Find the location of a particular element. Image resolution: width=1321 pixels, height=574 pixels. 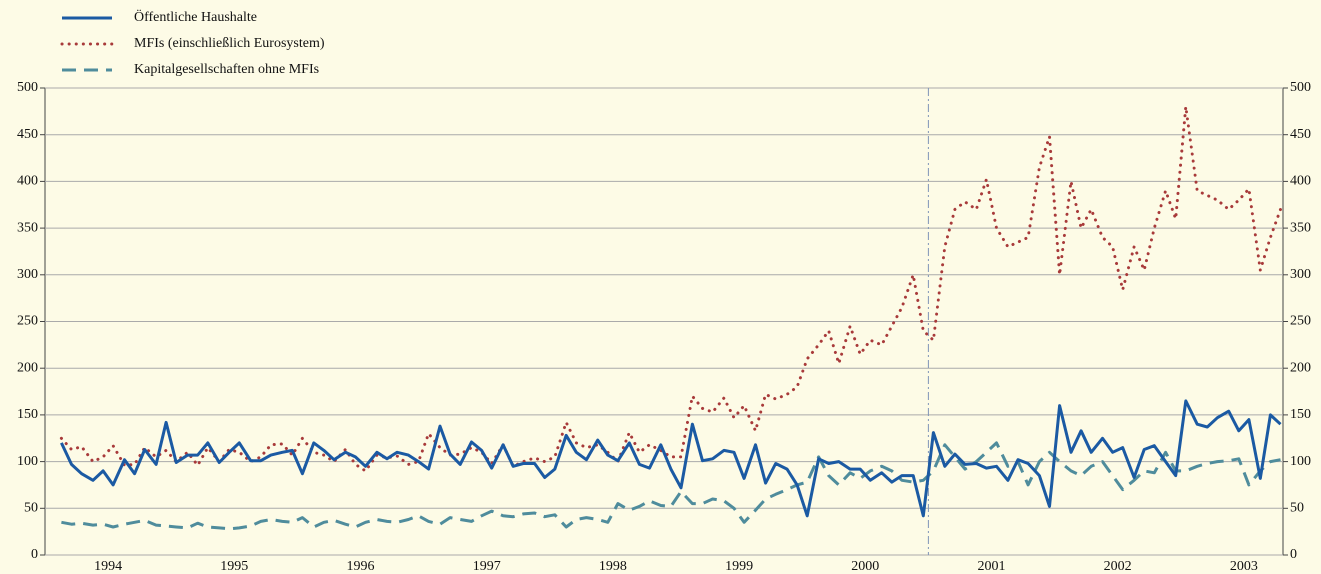

y-tick-label: 400 is located at coordinates (27, 181).